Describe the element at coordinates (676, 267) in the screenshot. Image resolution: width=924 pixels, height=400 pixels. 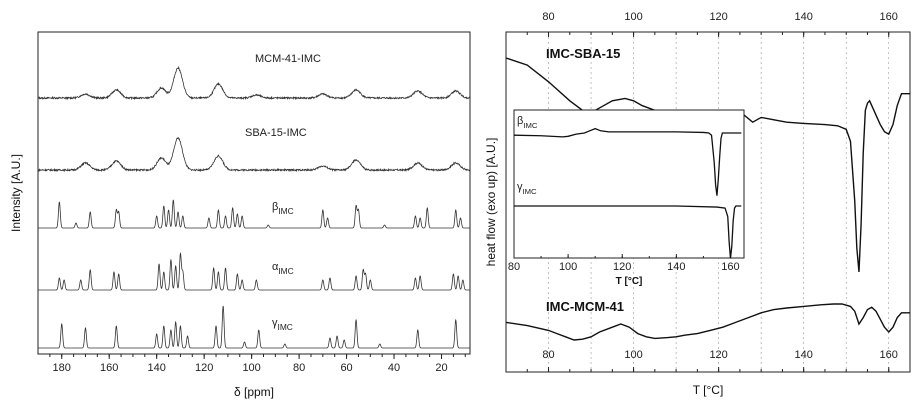
I see `inset-x-tick-label: 140` at that location.